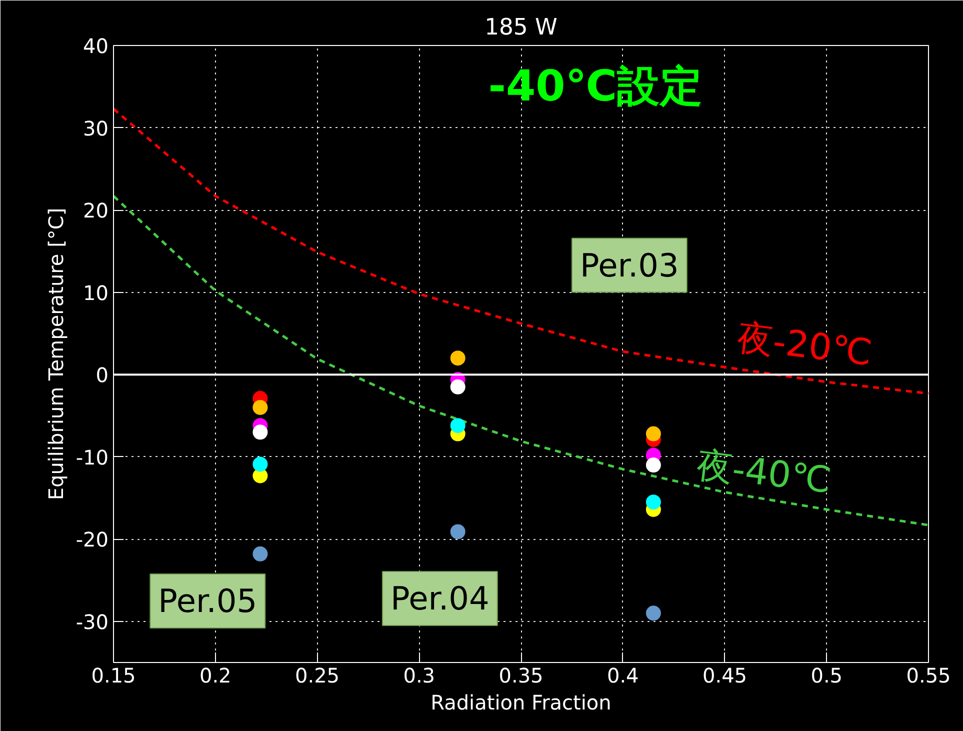  What do you see at coordinates (521, 676) in the screenshot?
I see `x-tick-label: 0.35` at bounding box center [521, 676].